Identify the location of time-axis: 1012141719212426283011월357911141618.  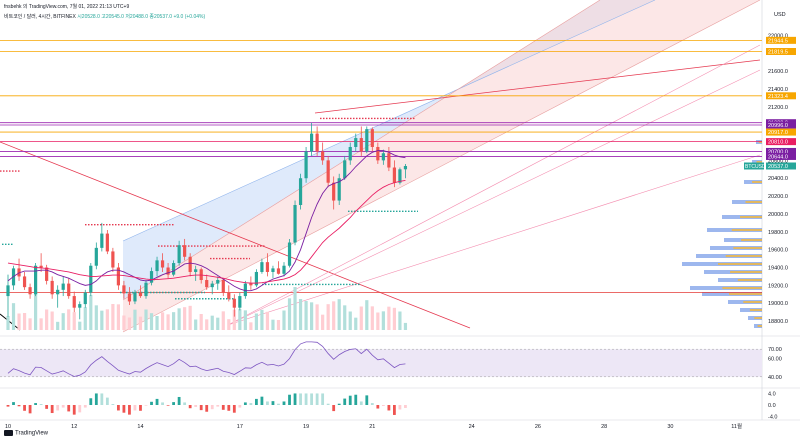
(402, 426).